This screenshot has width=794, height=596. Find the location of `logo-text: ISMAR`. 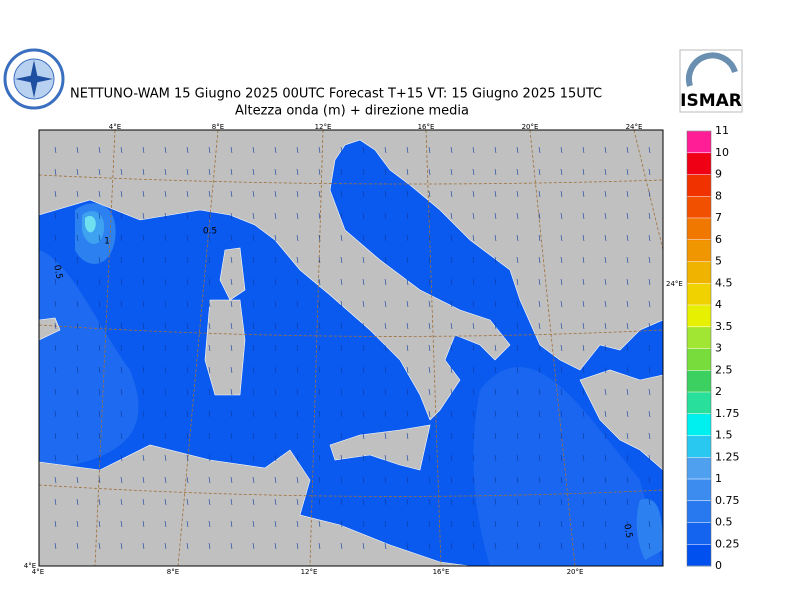

logo-text: ISMAR is located at coordinates (711, 101).